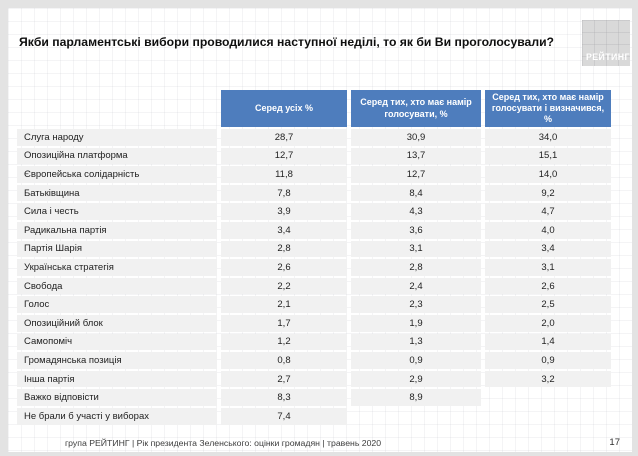 This screenshot has width=638, height=456. What do you see at coordinates (284, 416) in the screenshot?
I see `value-cell-all: 7,4` at bounding box center [284, 416].